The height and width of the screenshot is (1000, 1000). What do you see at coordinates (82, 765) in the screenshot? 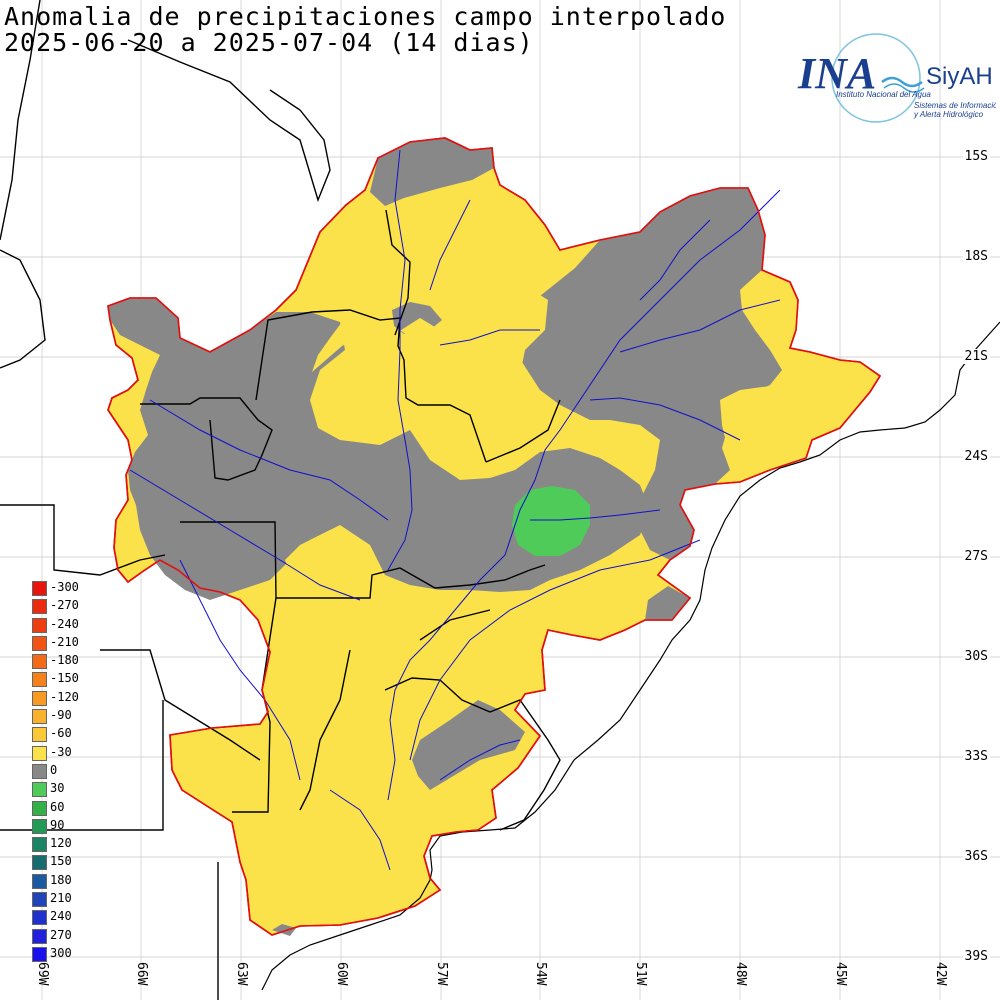
I see `border-south-west` at bounding box center [82, 765].